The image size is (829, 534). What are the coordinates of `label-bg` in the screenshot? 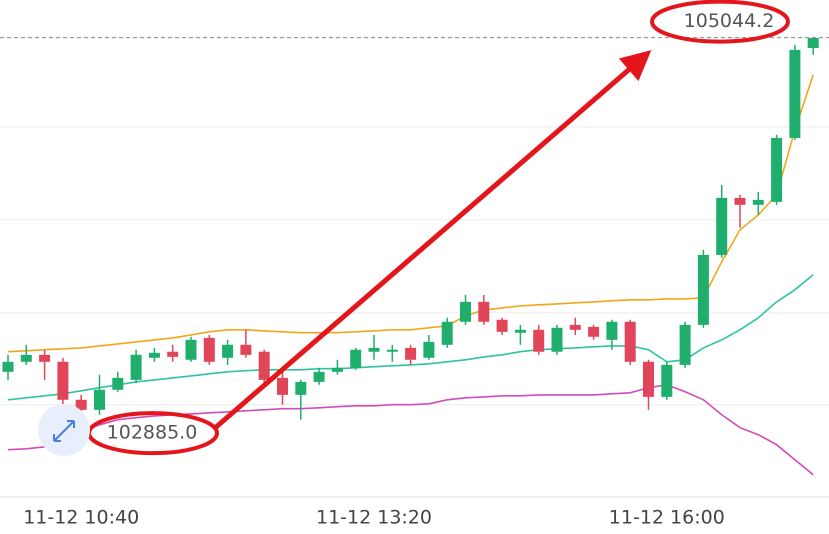 It's located at (729, 20).